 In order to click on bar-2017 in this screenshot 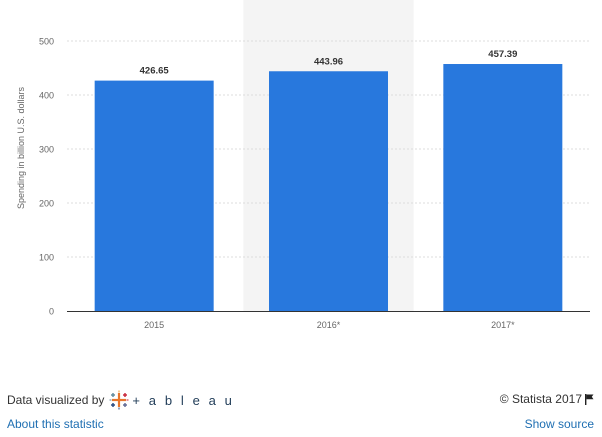, I will do `click(503, 187)`.